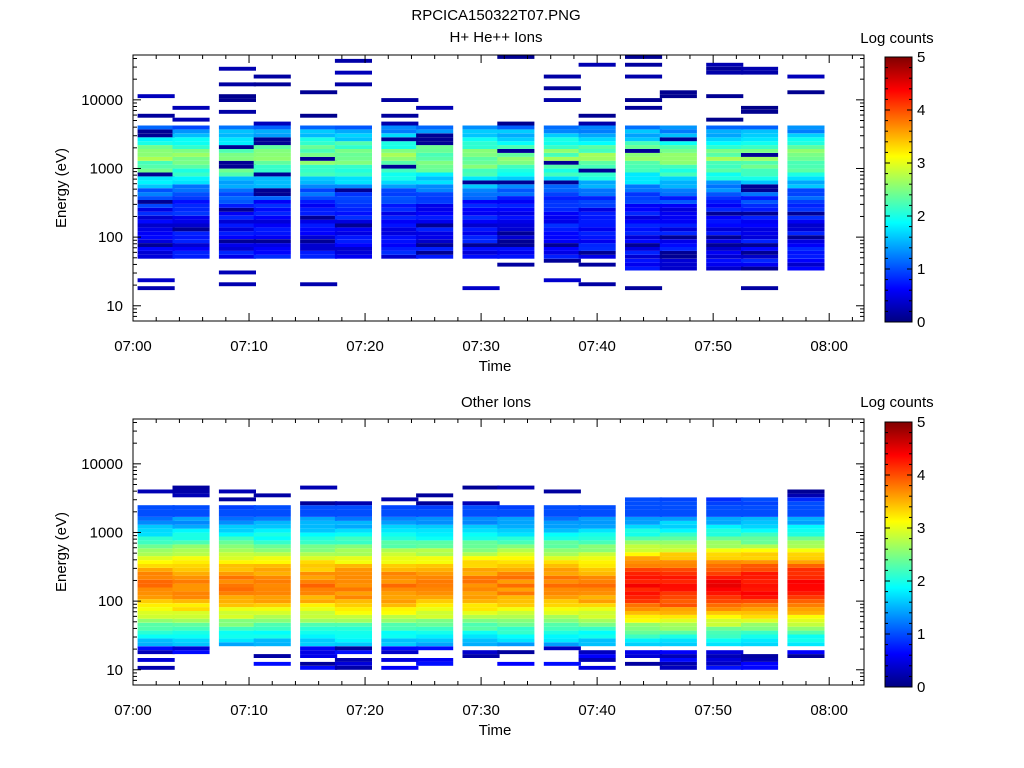 Image resolution: width=1024 pixels, height=768 pixels. I want to click on colorbar-tick-label: 3, so click(921, 163).